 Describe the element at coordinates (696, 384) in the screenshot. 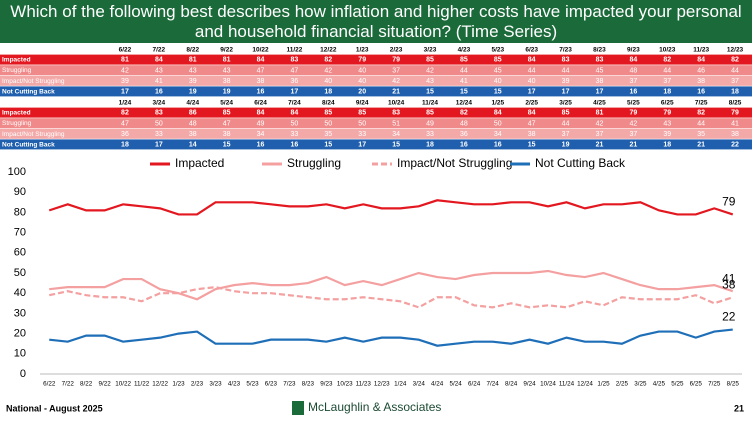

I see `x-tick-label: 6/25` at that location.